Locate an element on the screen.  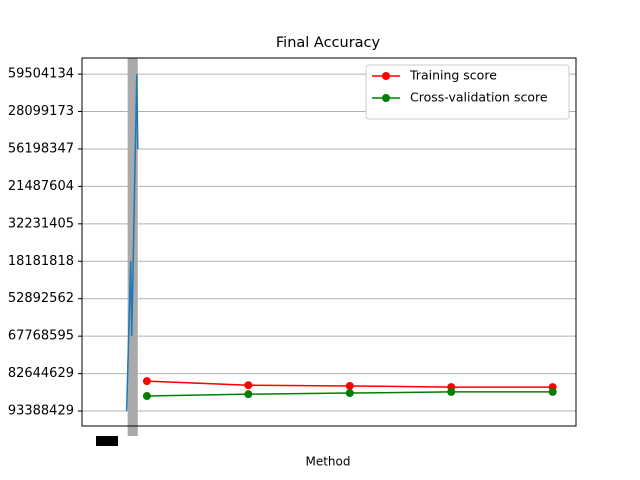
x-axis-label: Method is located at coordinates (327, 462).